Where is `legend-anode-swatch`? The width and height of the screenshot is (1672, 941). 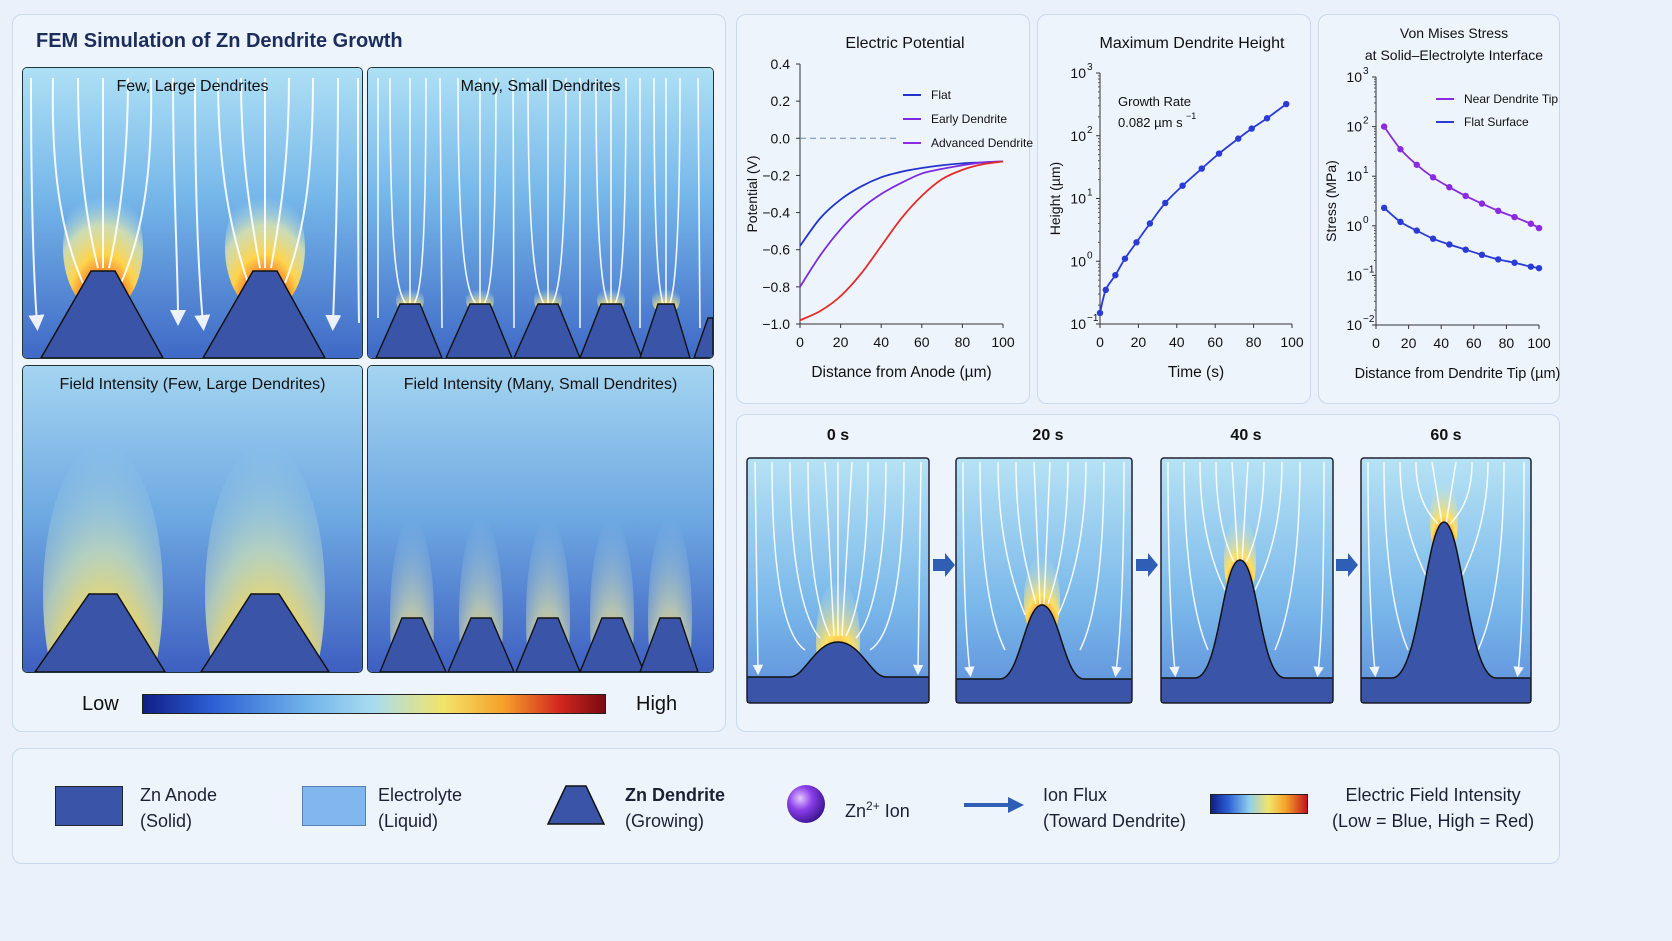
legend-anode-swatch is located at coordinates (89, 806).